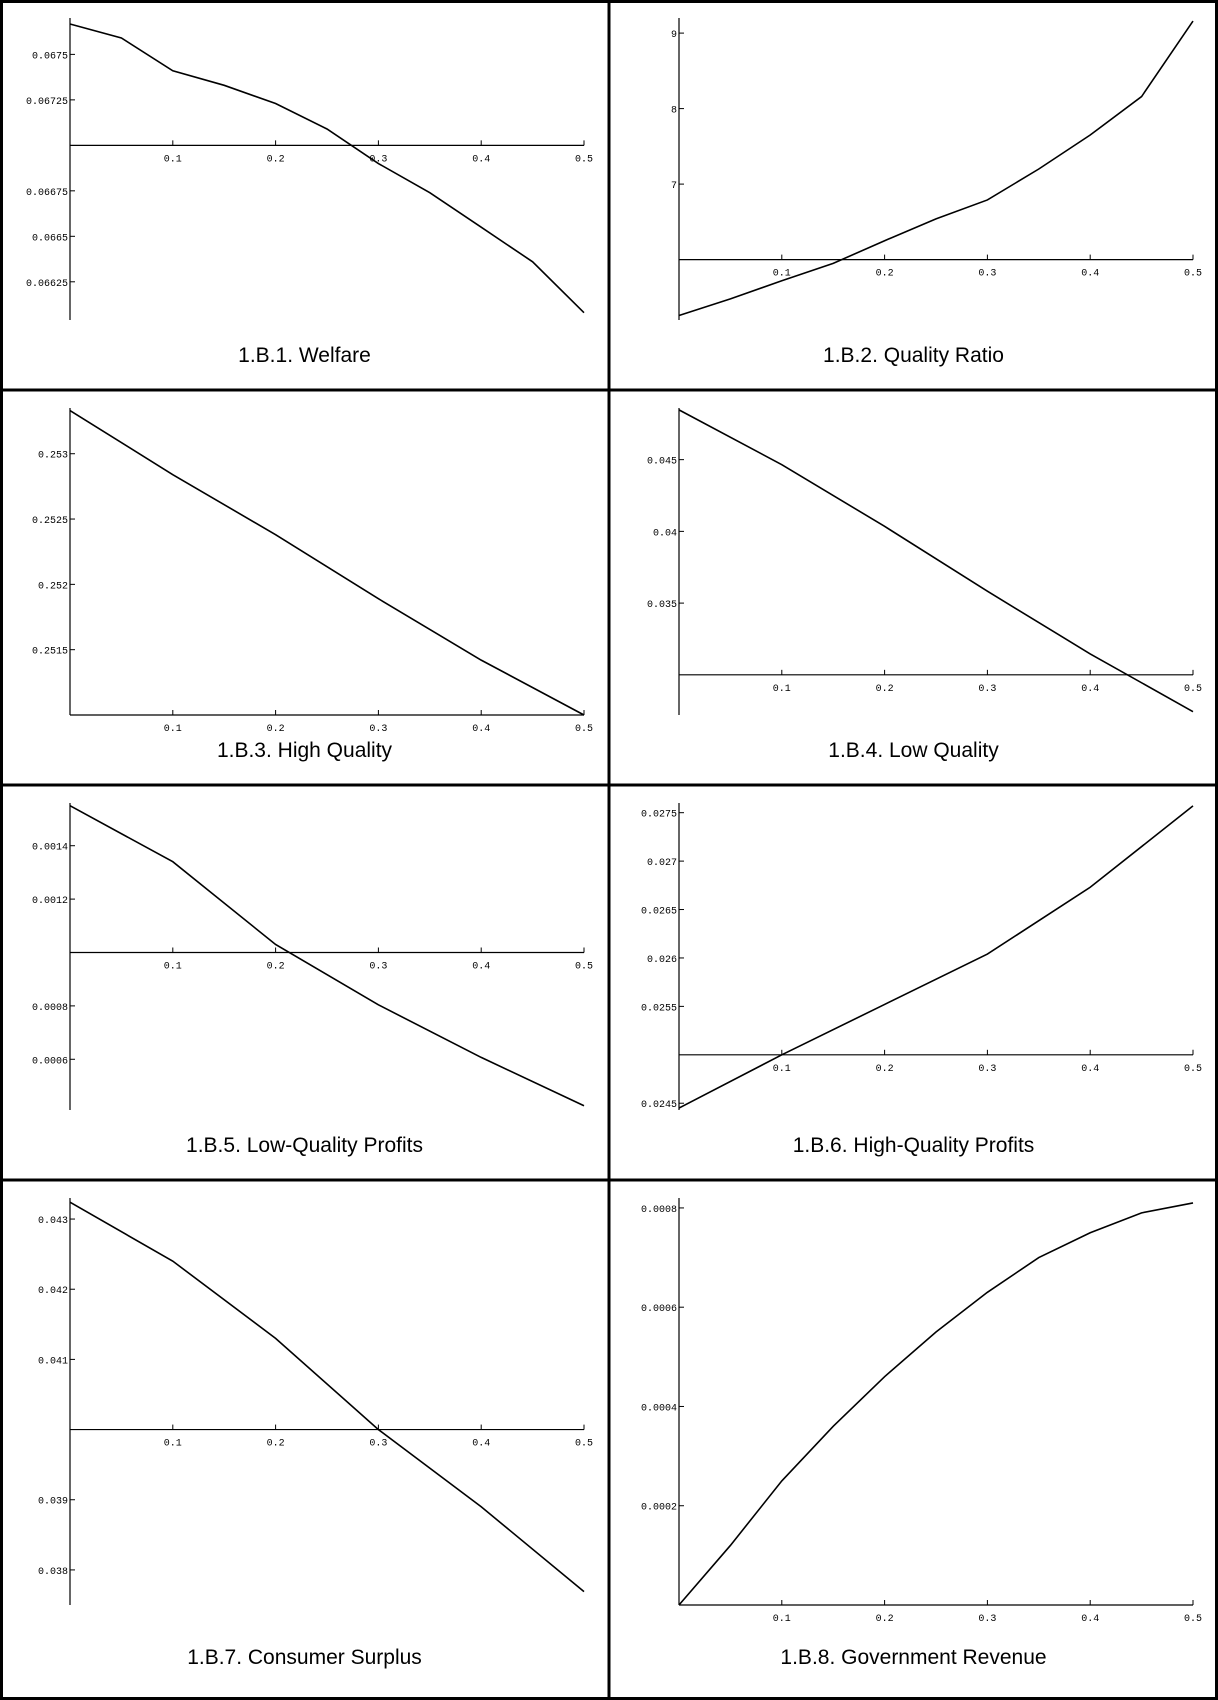 The image size is (1218, 1700). What do you see at coordinates (53, 1572) in the screenshot?
I see `y-tick-label: 0.038` at bounding box center [53, 1572].